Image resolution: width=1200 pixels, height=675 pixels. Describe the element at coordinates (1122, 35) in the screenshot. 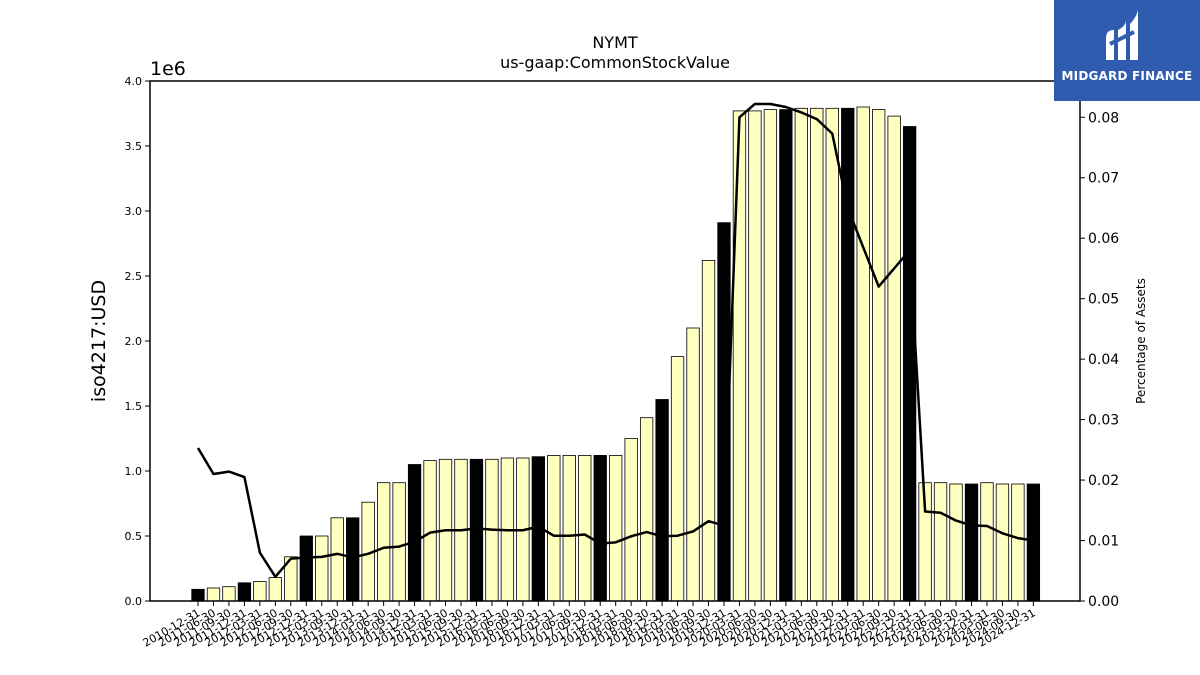

I see `midgard-logo-icon` at that location.